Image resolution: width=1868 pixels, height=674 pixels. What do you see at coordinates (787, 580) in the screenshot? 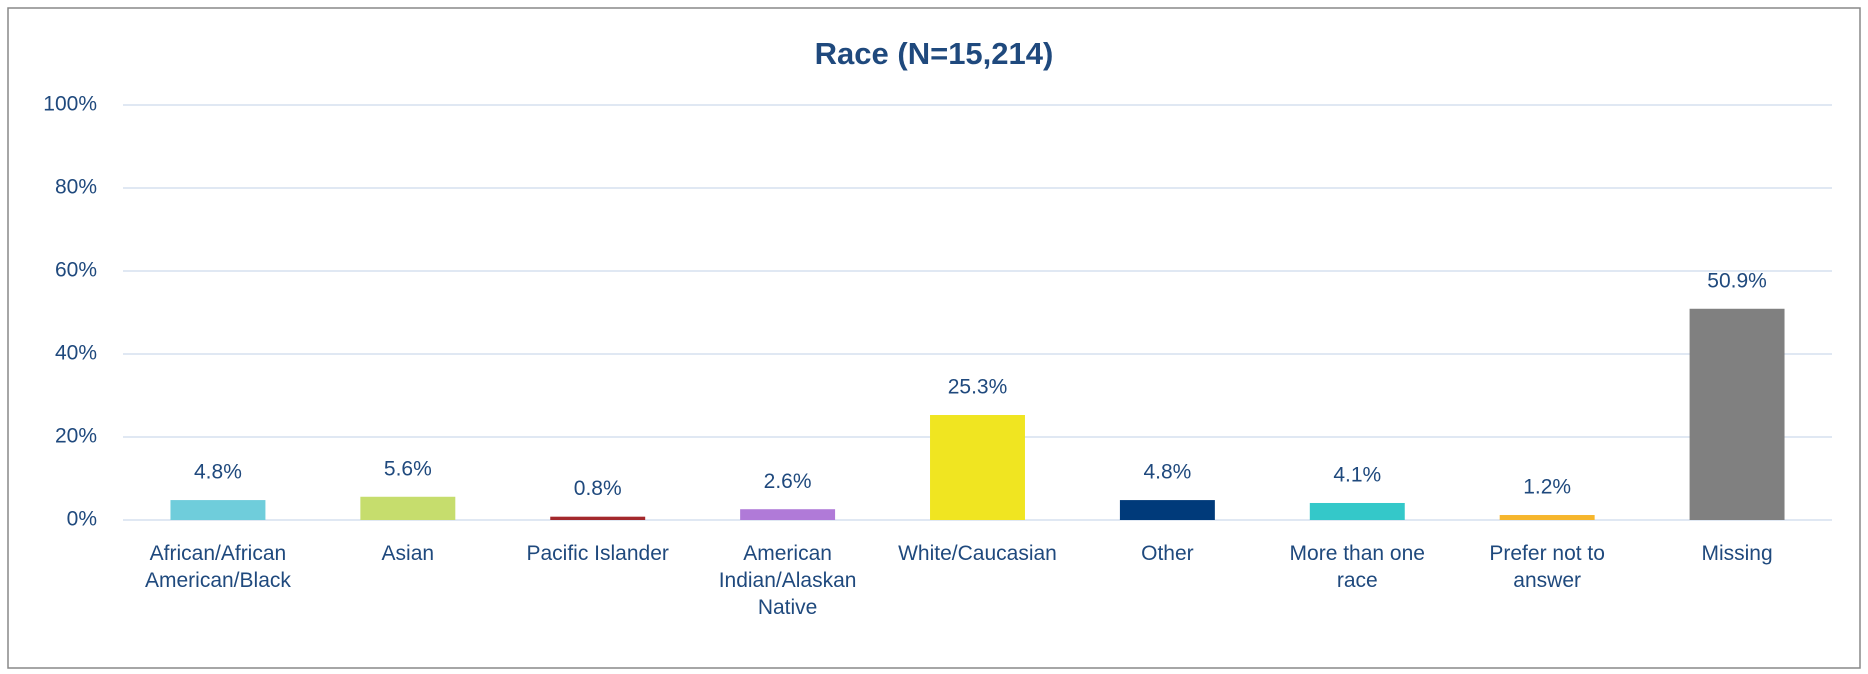
I see `x-tick-label: American Indian/Alaskan Native` at bounding box center [787, 580].